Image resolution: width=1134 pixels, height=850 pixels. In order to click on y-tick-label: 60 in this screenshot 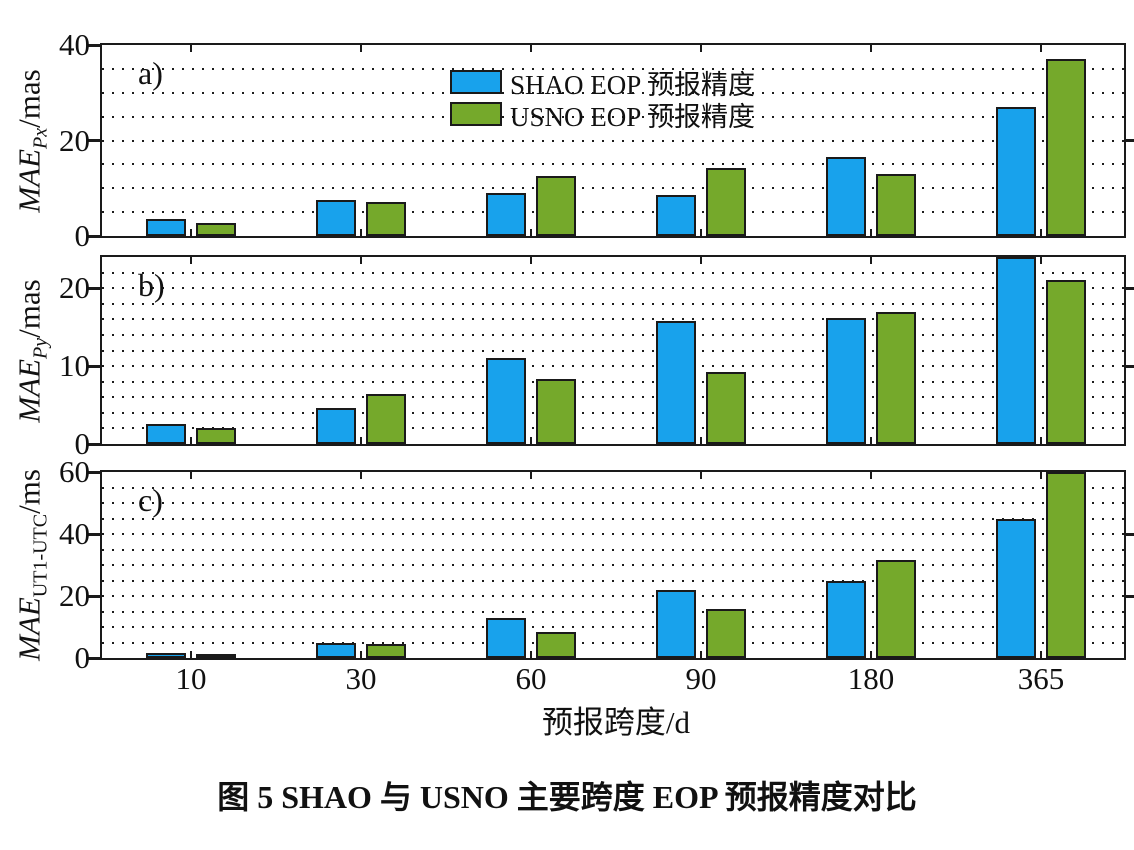, I will do `click(74, 471)`.